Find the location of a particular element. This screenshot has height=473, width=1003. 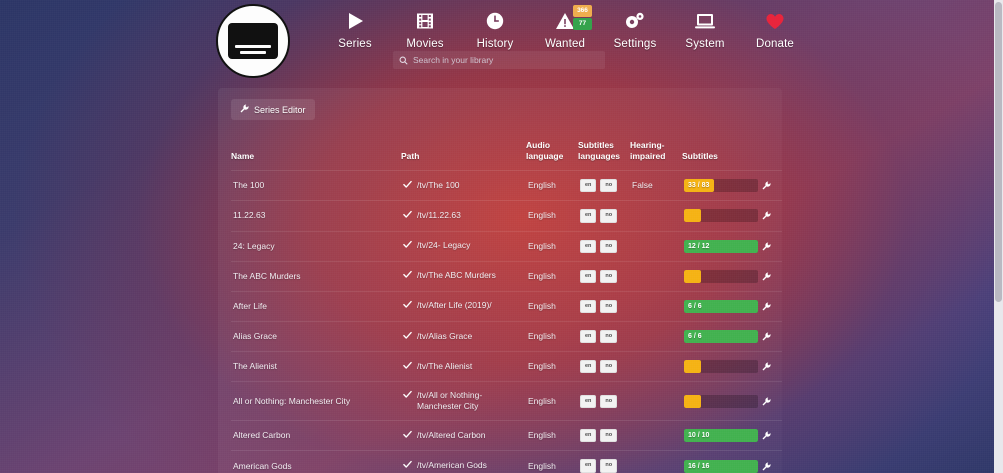

col-header-path: Path is located at coordinates (410, 155).